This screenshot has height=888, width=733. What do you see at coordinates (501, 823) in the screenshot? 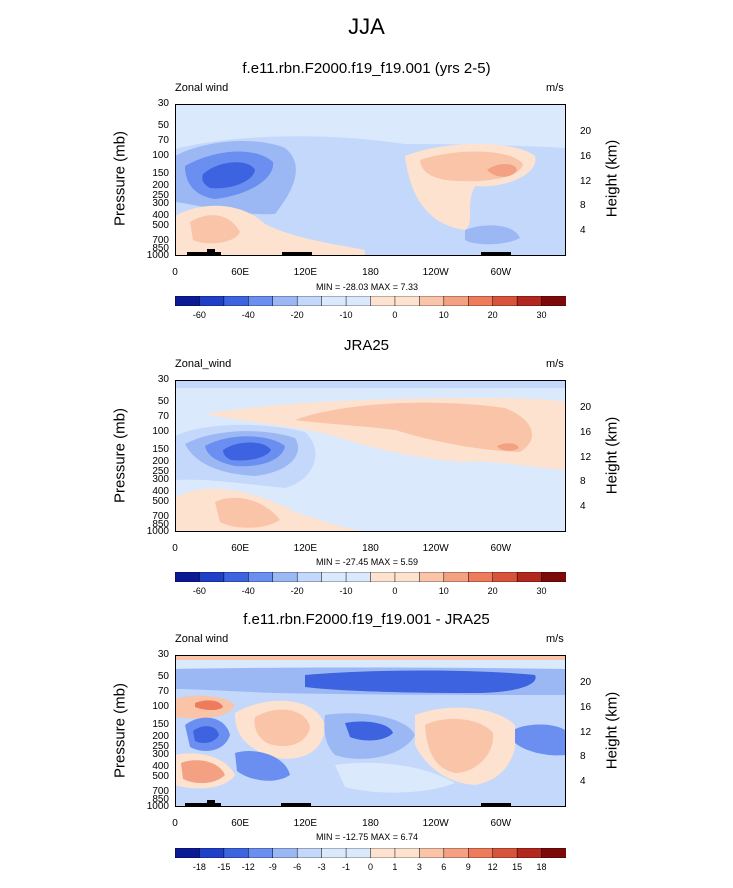
I see `panel-3-xtick-label: 60W` at bounding box center [501, 823].